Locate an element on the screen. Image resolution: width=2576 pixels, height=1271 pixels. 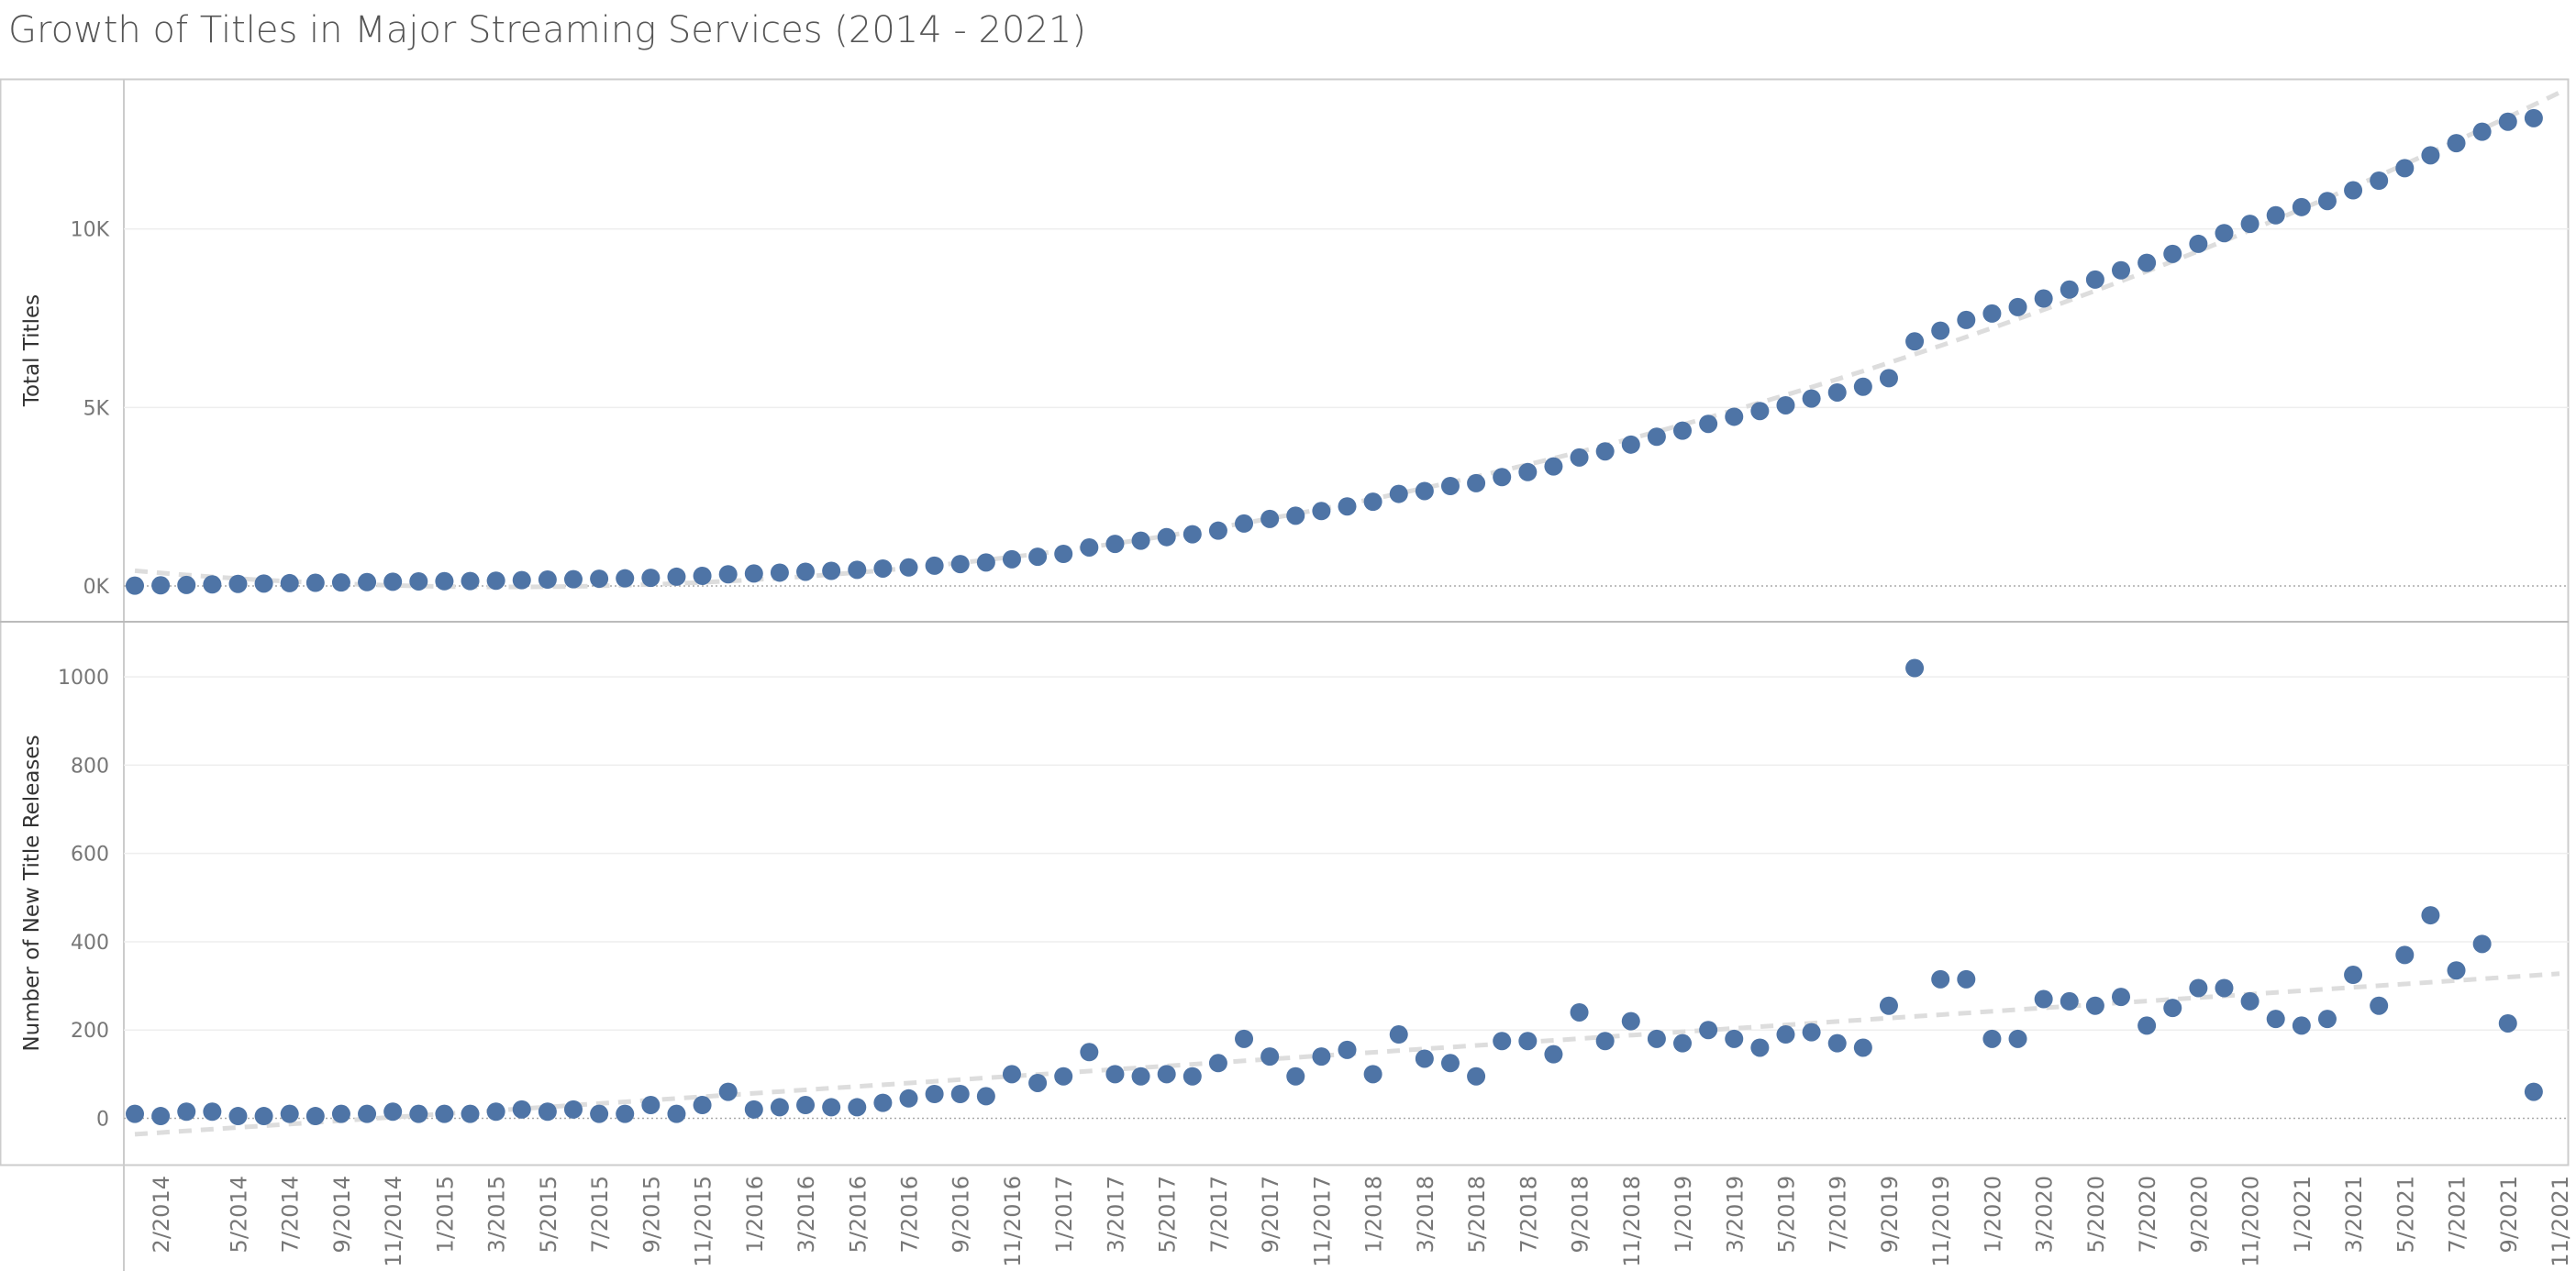
x-tick-label: 5/2018 is located at coordinates (1477, 1215).